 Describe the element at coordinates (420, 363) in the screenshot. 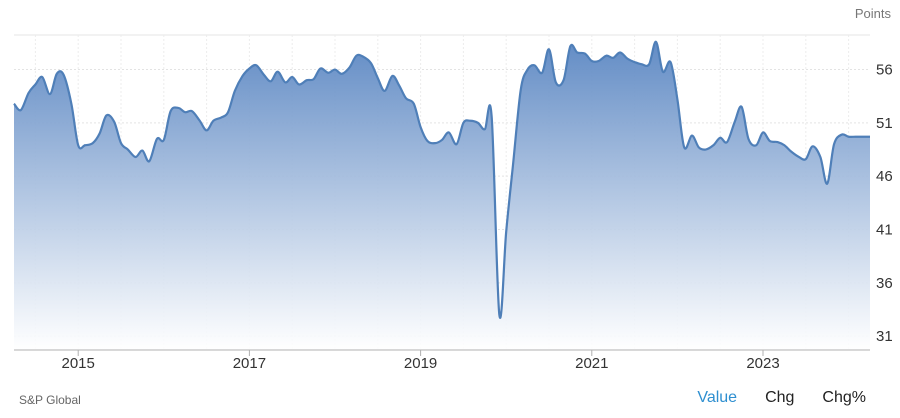

I see `x-tick-label: 2019` at that location.